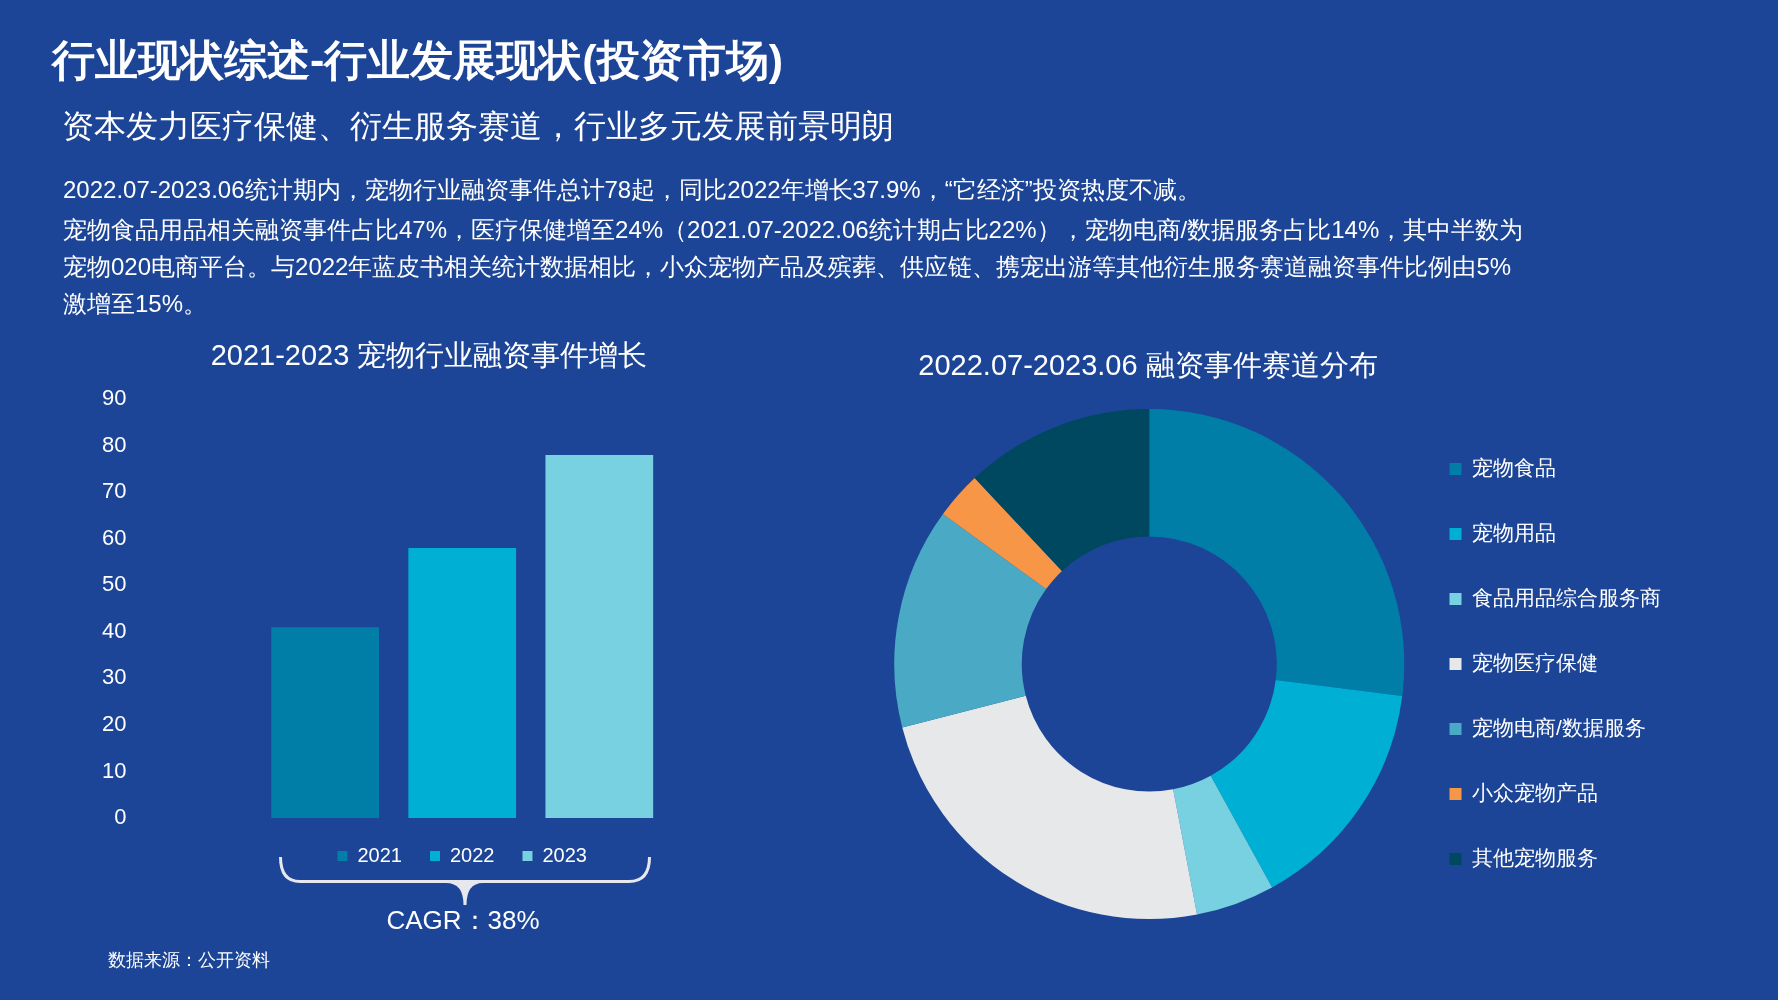 The height and width of the screenshot is (1000, 1778). I want to click on legend-label: 宠物食品, so click(1514, 467).